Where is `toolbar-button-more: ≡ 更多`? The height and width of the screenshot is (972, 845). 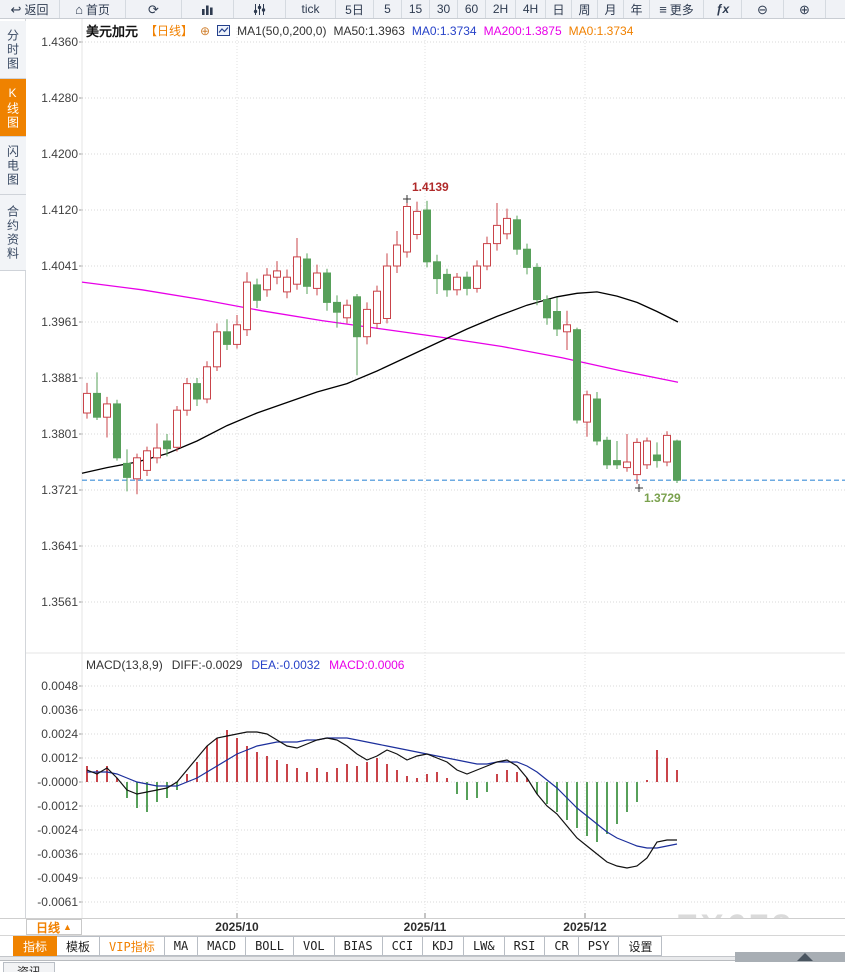 toolbar-button-more: ≡ 更多 is located at coordinates (677, 9).